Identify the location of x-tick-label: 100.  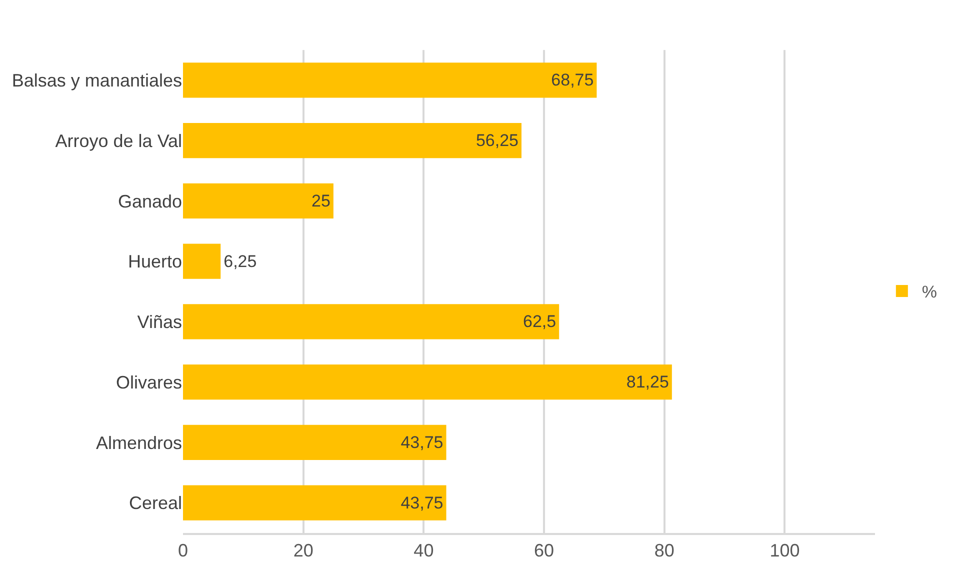
(785, 550).